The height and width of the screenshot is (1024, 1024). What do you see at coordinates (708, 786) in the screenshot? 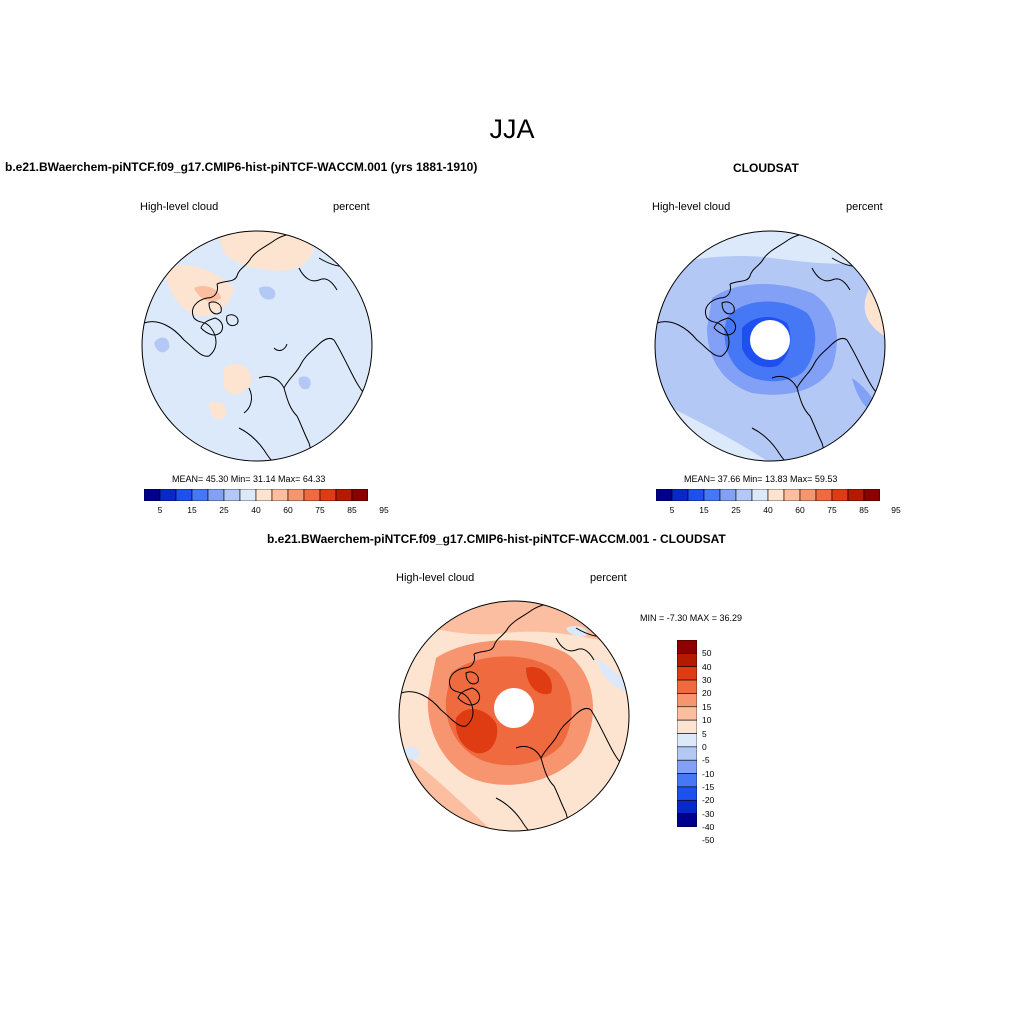
I see `diff-colorbar-tick-label: -15` at bounding box center [708, 786].